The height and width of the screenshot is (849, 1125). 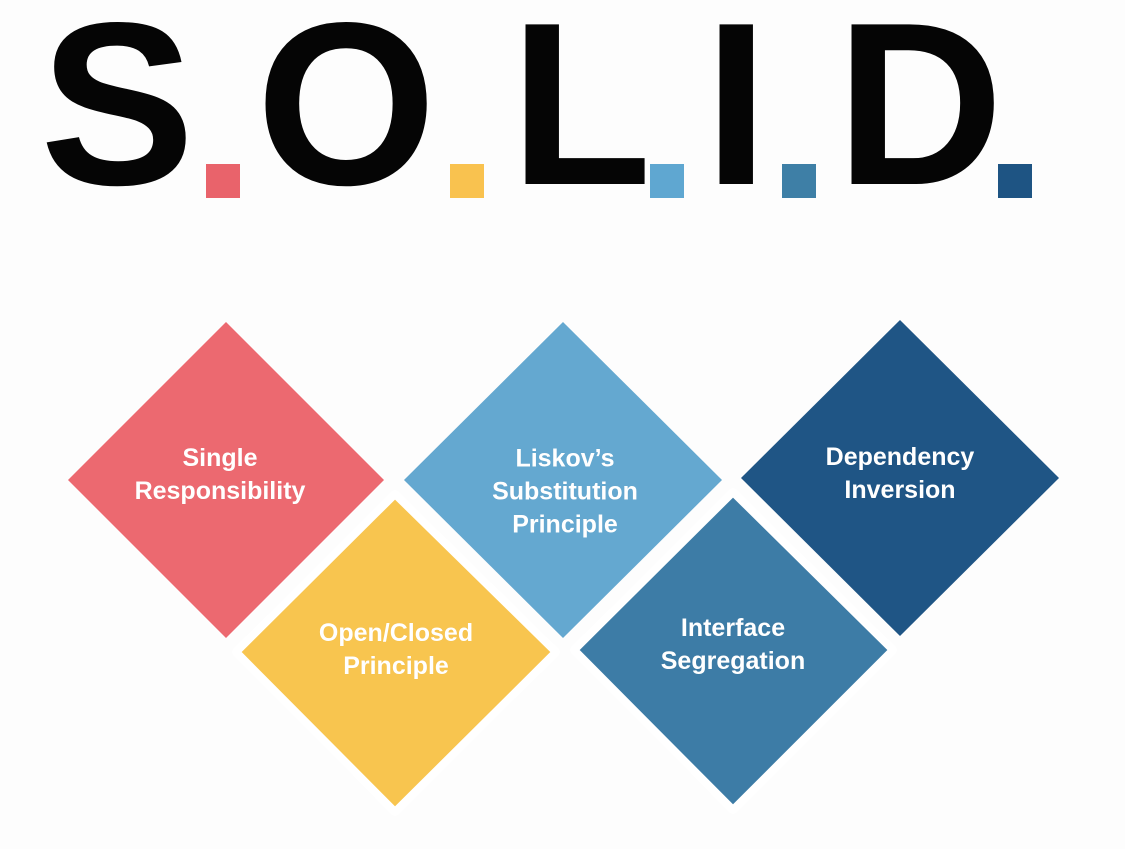 What do you see at coordinates (346, 117) in the screenshot?
I see `title-letter-o: O` at bounding box center [346, 117].